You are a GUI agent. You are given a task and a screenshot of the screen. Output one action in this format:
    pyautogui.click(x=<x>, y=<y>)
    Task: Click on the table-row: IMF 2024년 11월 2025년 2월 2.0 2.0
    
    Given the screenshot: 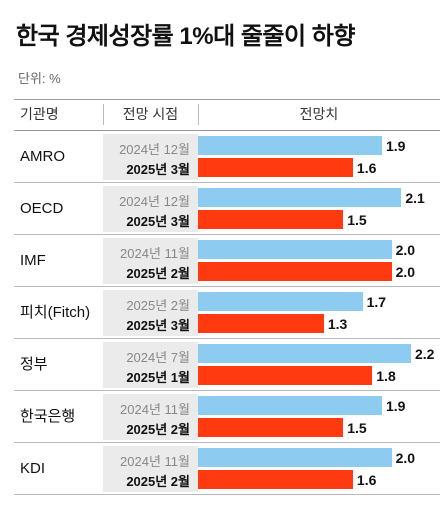 What is the action you would take?
    pyautogui.click(x=227, y=261)
    